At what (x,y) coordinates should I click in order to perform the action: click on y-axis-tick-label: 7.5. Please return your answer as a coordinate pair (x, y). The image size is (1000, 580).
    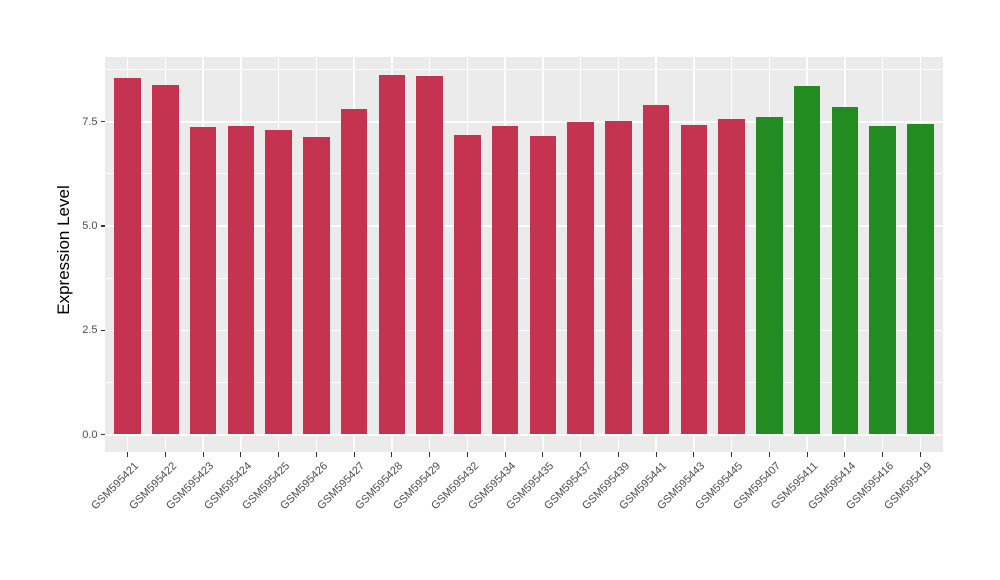
    Looking at the image, I should click on (90, 121).